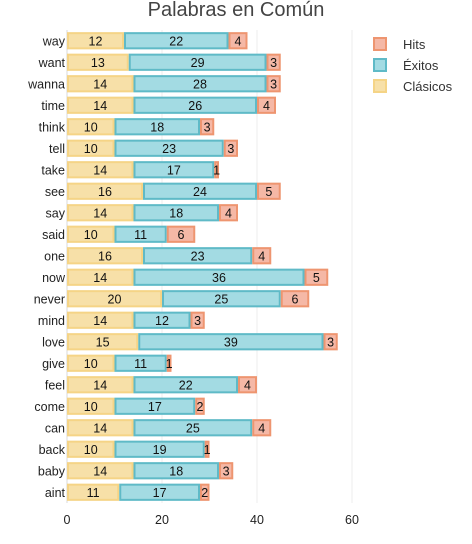  I want to click on category-label: one, so click(54, 256).